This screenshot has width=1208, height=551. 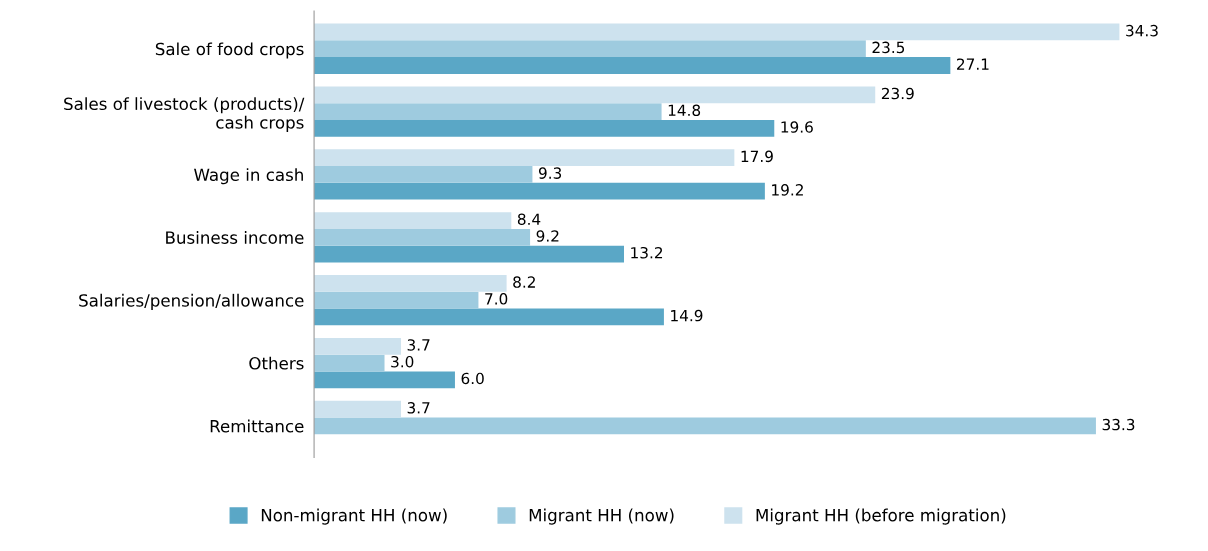 What do you see at coordinates (897, 93) in the screenshot?
I see `data-label: 23.9` at bounding box center [897, 93].